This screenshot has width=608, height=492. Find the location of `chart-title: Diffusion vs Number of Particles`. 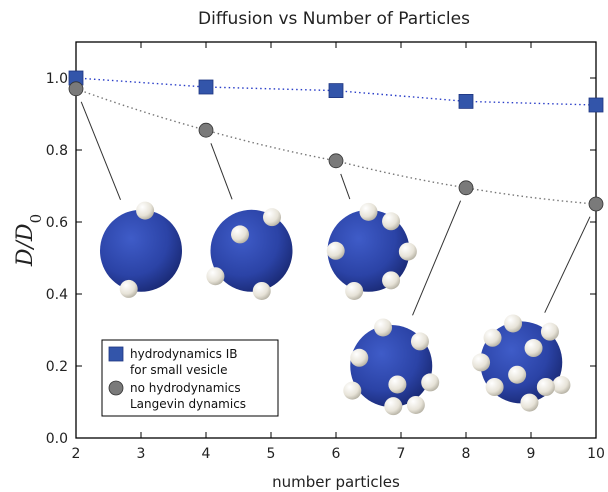

chart-title: Diffusion vs Number of Particles is located at coordinates (334, 19).